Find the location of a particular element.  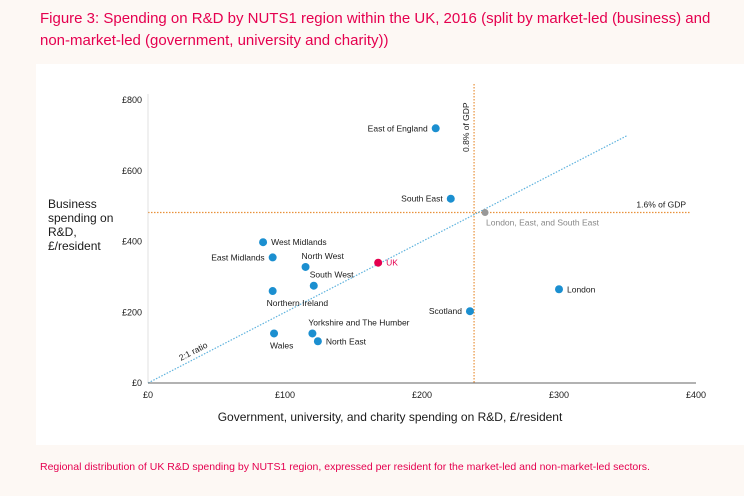

data-point-label: UK is located at coordinates (392, 263).